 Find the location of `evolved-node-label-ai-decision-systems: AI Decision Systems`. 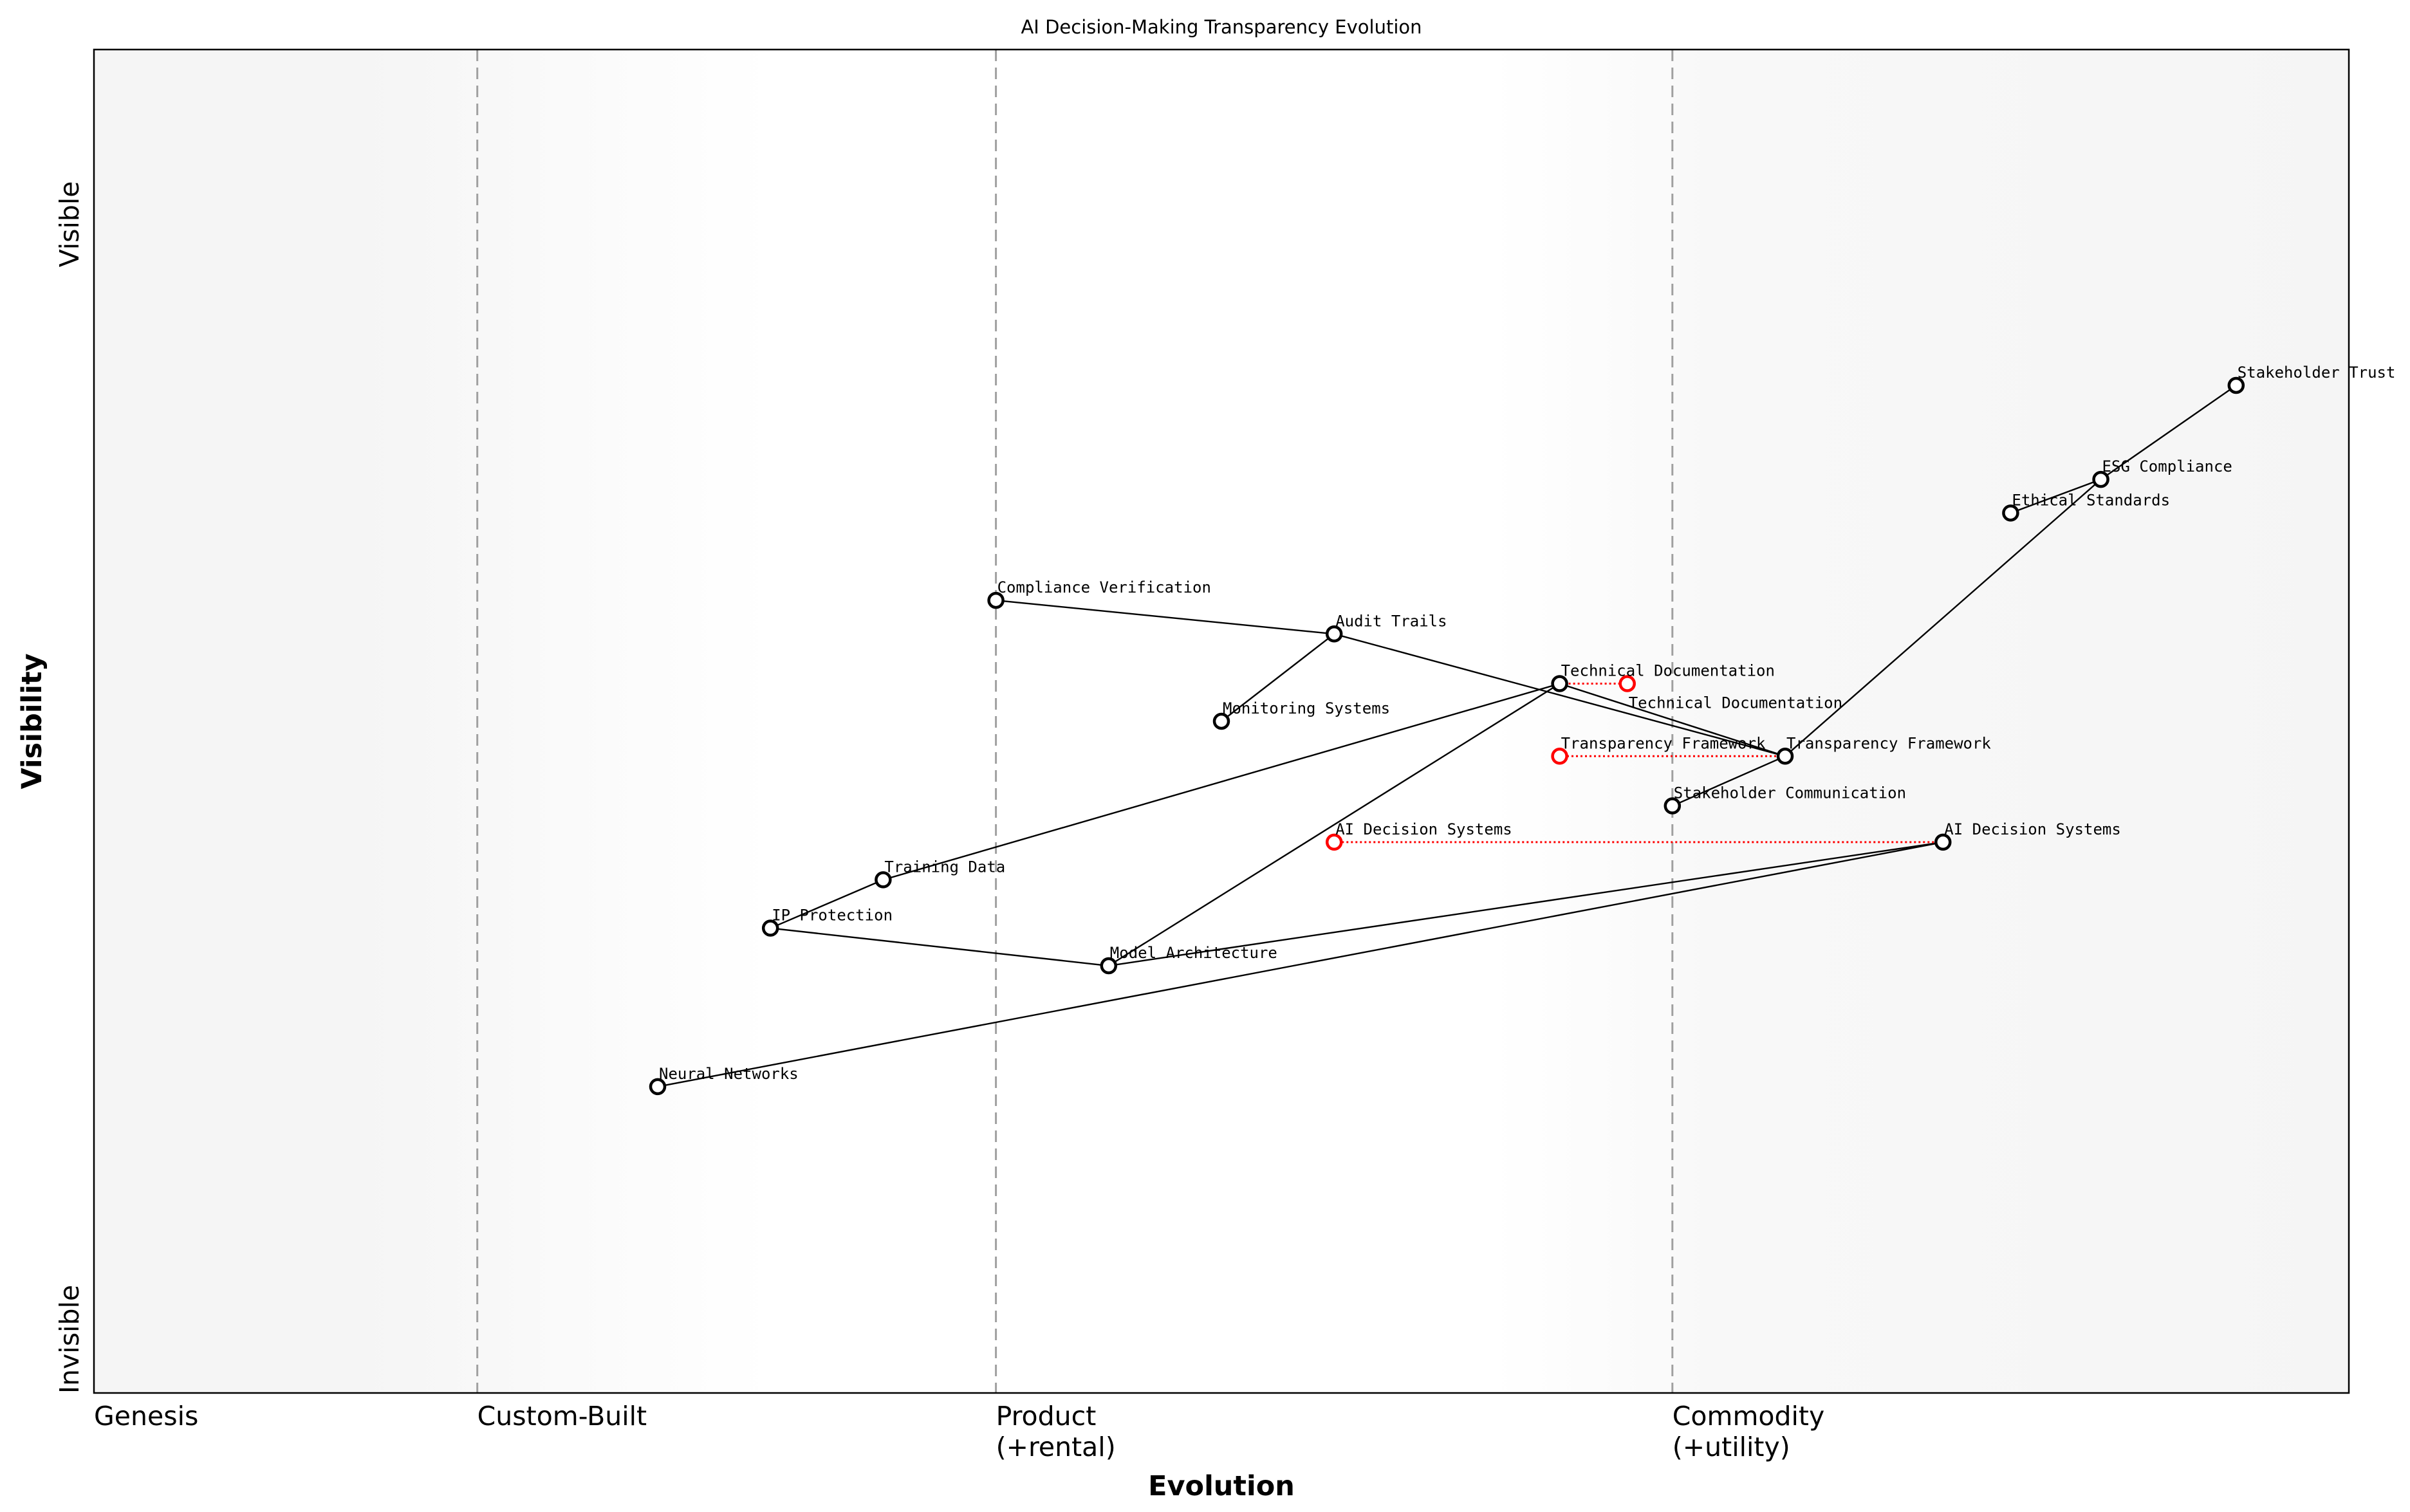

evolved-node-label-ai-decision-systems: AI Decision Systems is located at coordinates (1423, 829).